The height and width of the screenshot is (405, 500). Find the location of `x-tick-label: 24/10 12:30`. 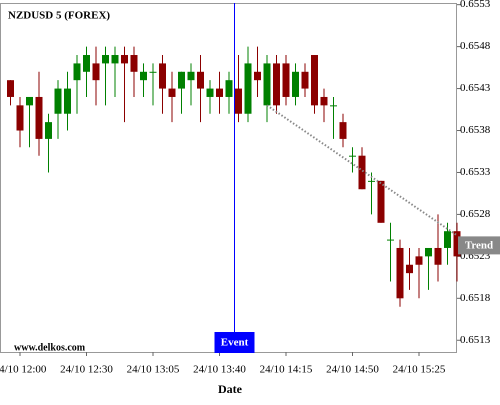

x-tick-label: 24/10 12:30 is located at coordinates (86, 370).